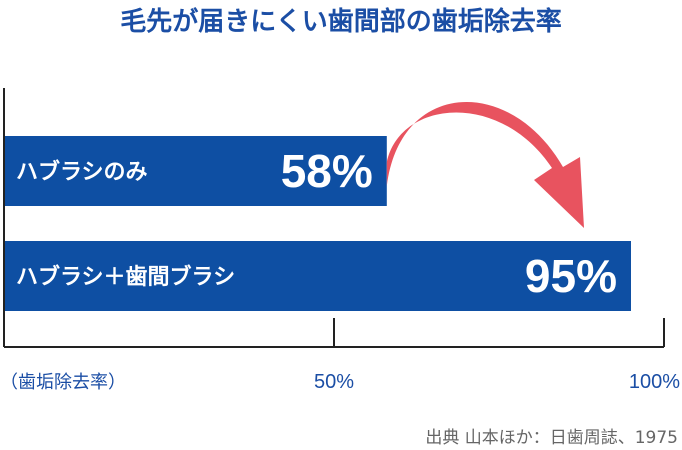 This screenshot has height=450, width=682. I want to click on x-tick-label-100: 100%, so click(654, 382).